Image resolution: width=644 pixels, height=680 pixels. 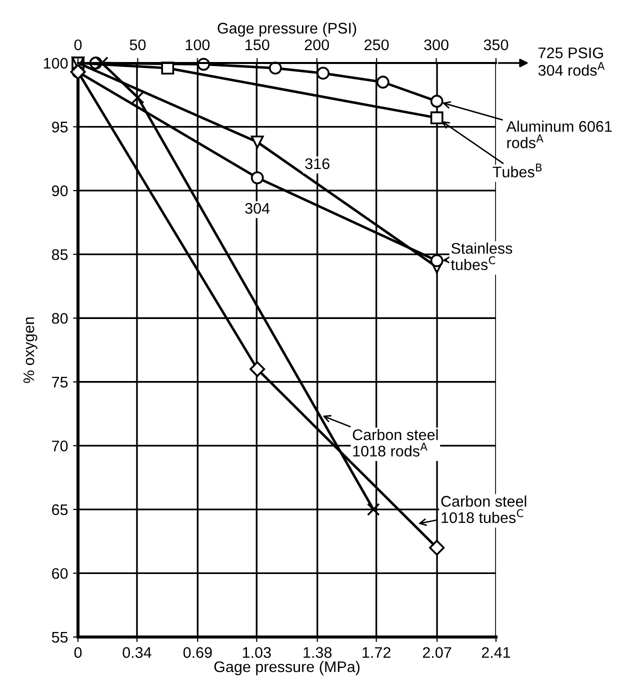 I want to click on y-tick-label: 75, so click(x=60, y=382).